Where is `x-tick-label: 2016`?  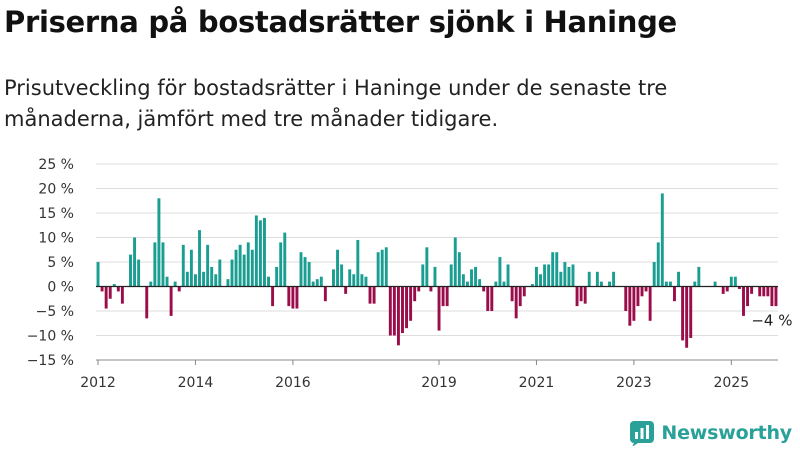
x-tick-label: 2016 is located at coordinates (293, 383).